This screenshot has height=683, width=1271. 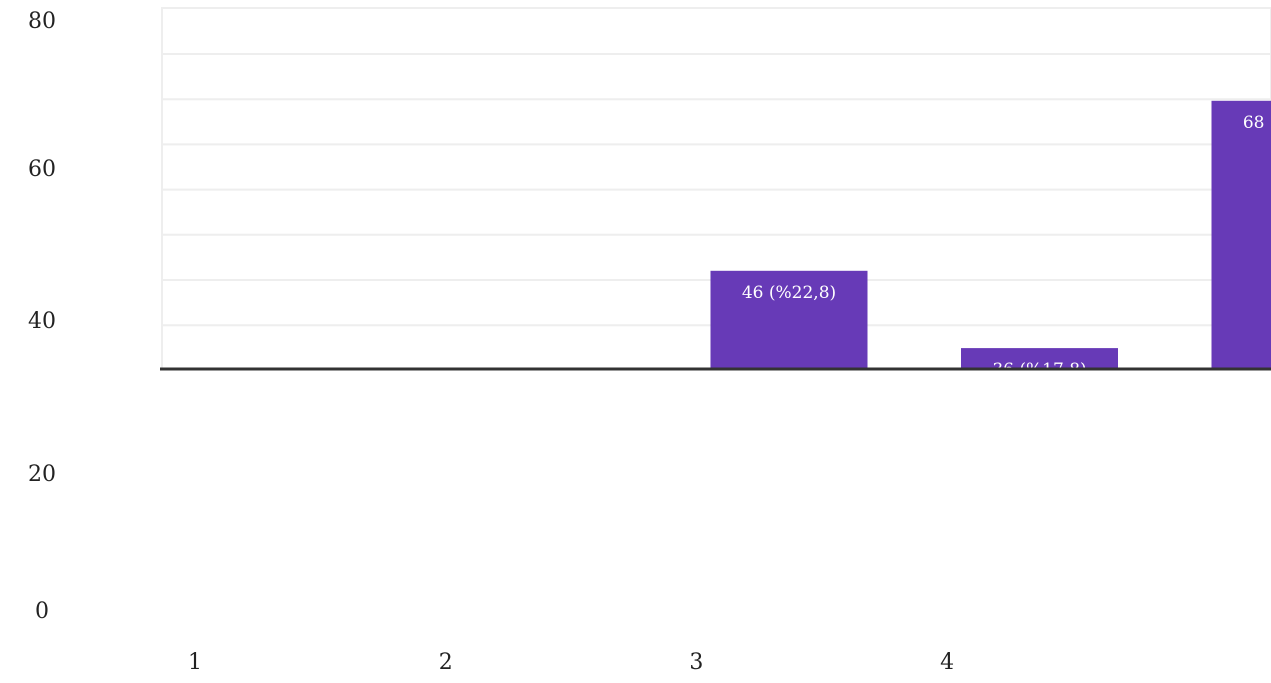 What do you see at coordinates (789, 293) in the screenshot?
I see `data-label: 46 (%22,8)` at bounding box center [789, 293].